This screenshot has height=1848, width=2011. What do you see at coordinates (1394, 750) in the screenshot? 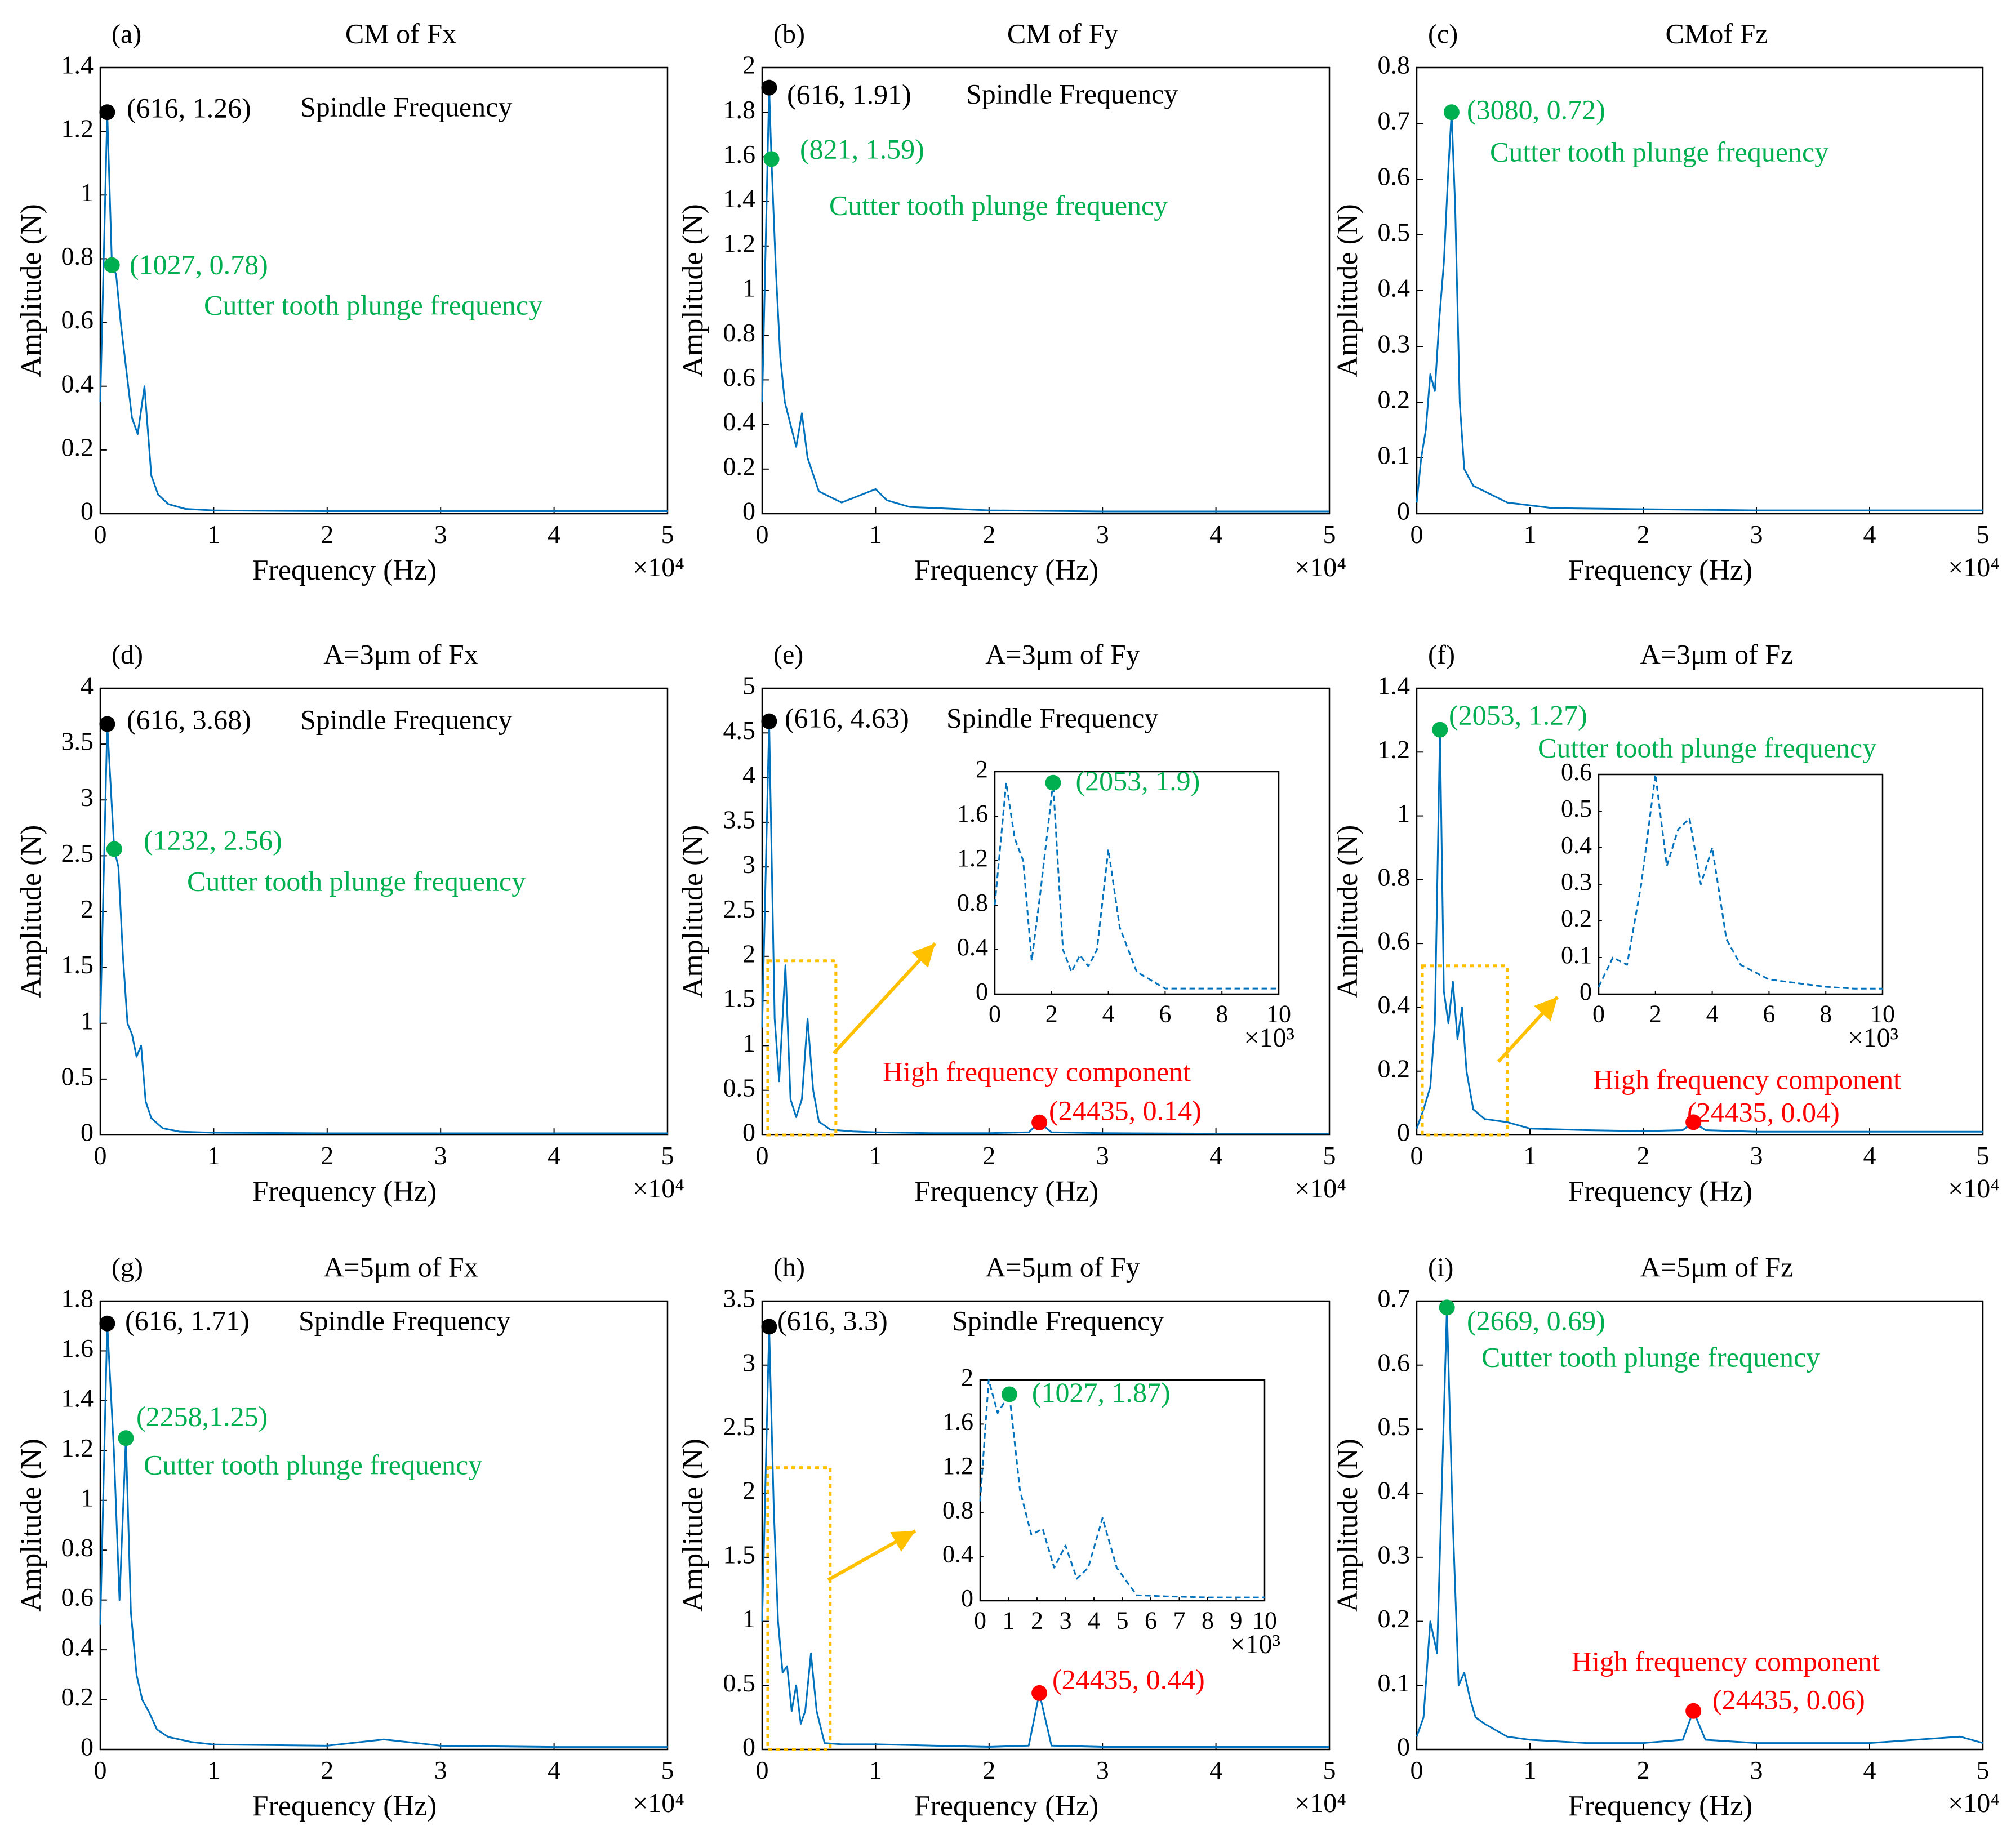
I see `panel-f-ytick-label: 1.2` at bounding box center [1394, 750].